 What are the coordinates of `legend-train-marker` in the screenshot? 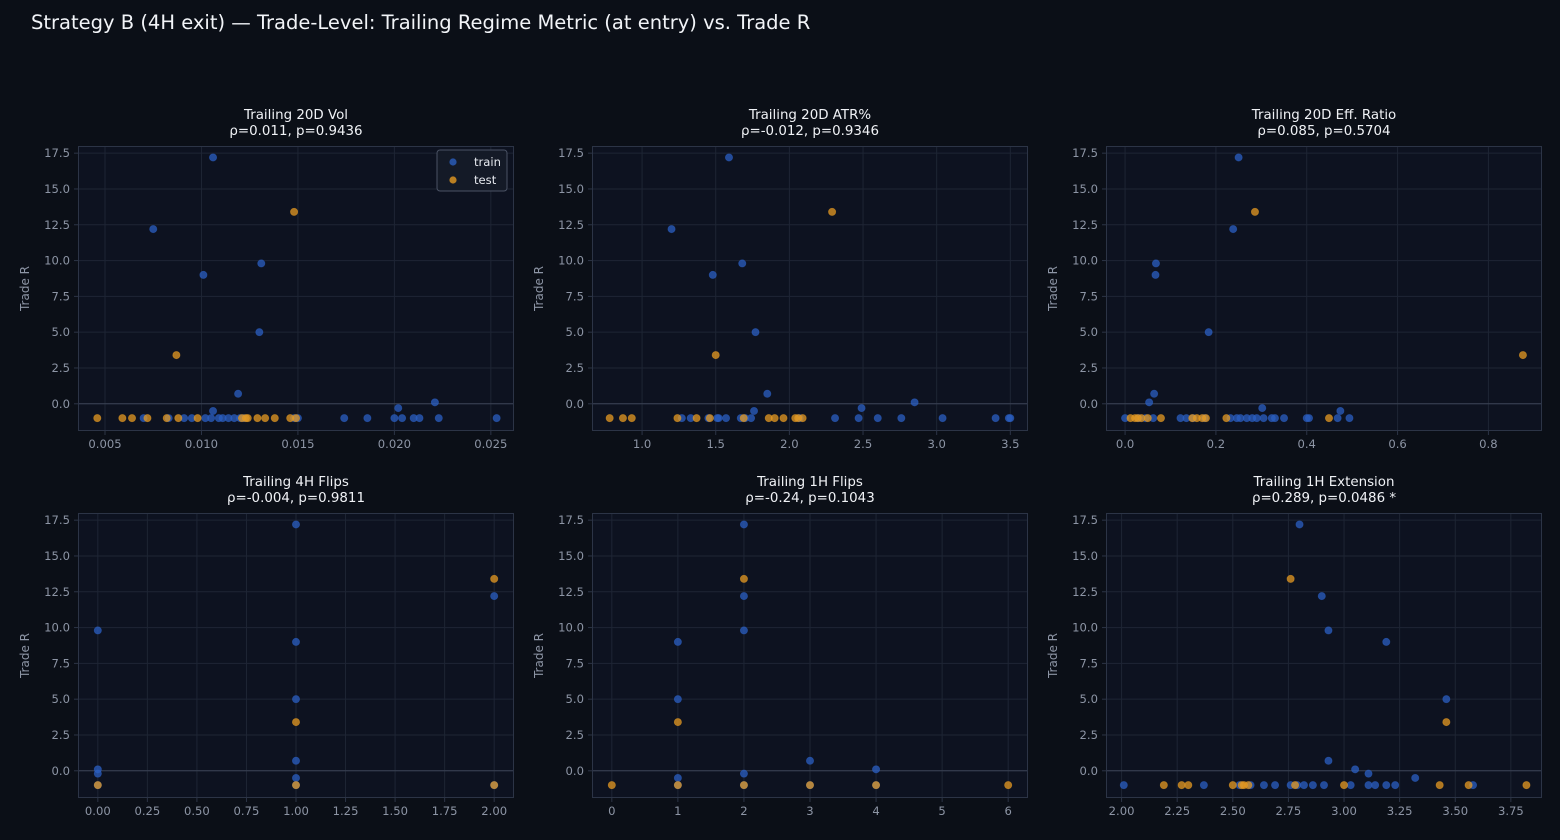 It's located at (453, 162).